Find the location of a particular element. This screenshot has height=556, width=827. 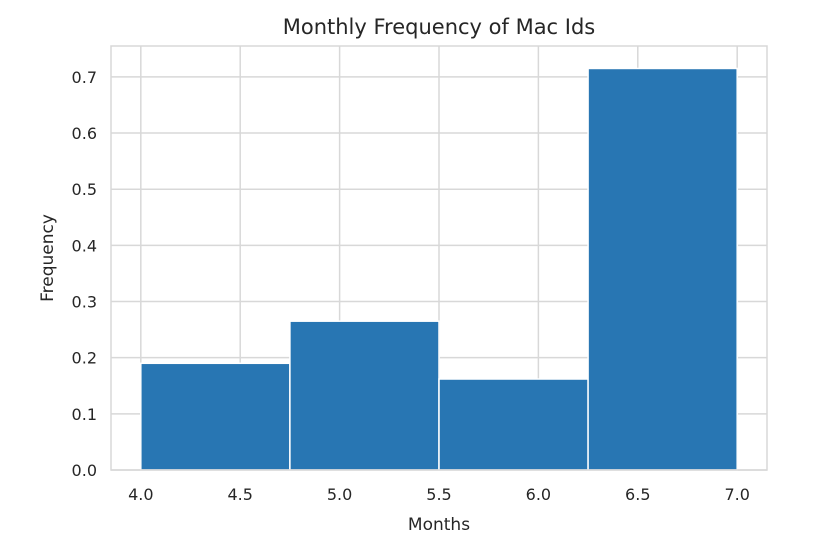

chart-title: Monthly Frequency of Mac Ids is located at coordinates (439, 27).